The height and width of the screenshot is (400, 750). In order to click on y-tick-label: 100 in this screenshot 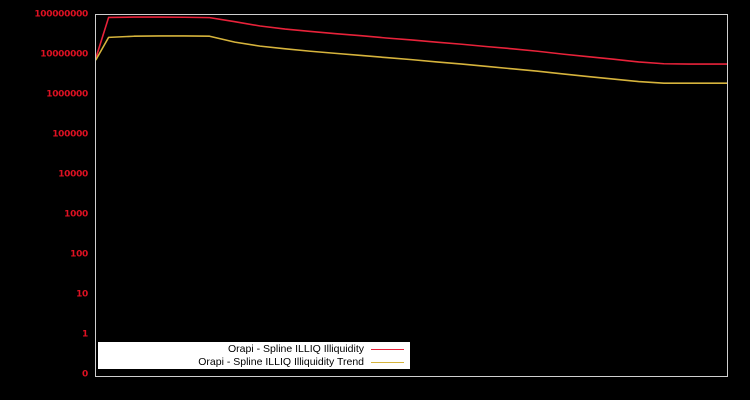, I will do `click(79, 254)`.